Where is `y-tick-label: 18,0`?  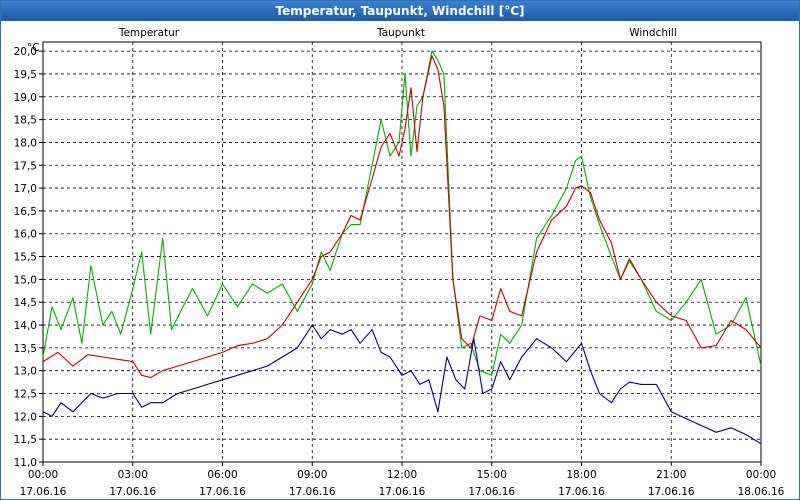 y-tick-label: 18,0 is located at coordinates (25, 143).